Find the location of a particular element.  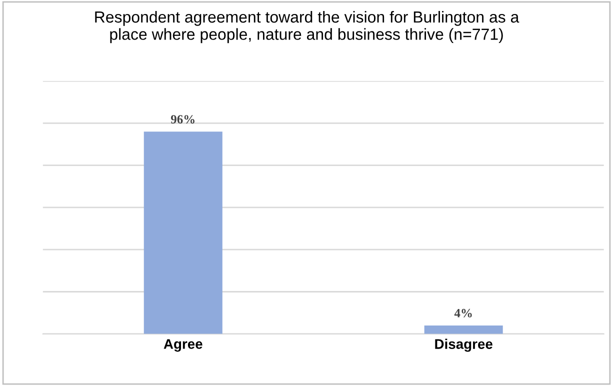

x-tick-label: Agree is located at coordinates (183, 345).